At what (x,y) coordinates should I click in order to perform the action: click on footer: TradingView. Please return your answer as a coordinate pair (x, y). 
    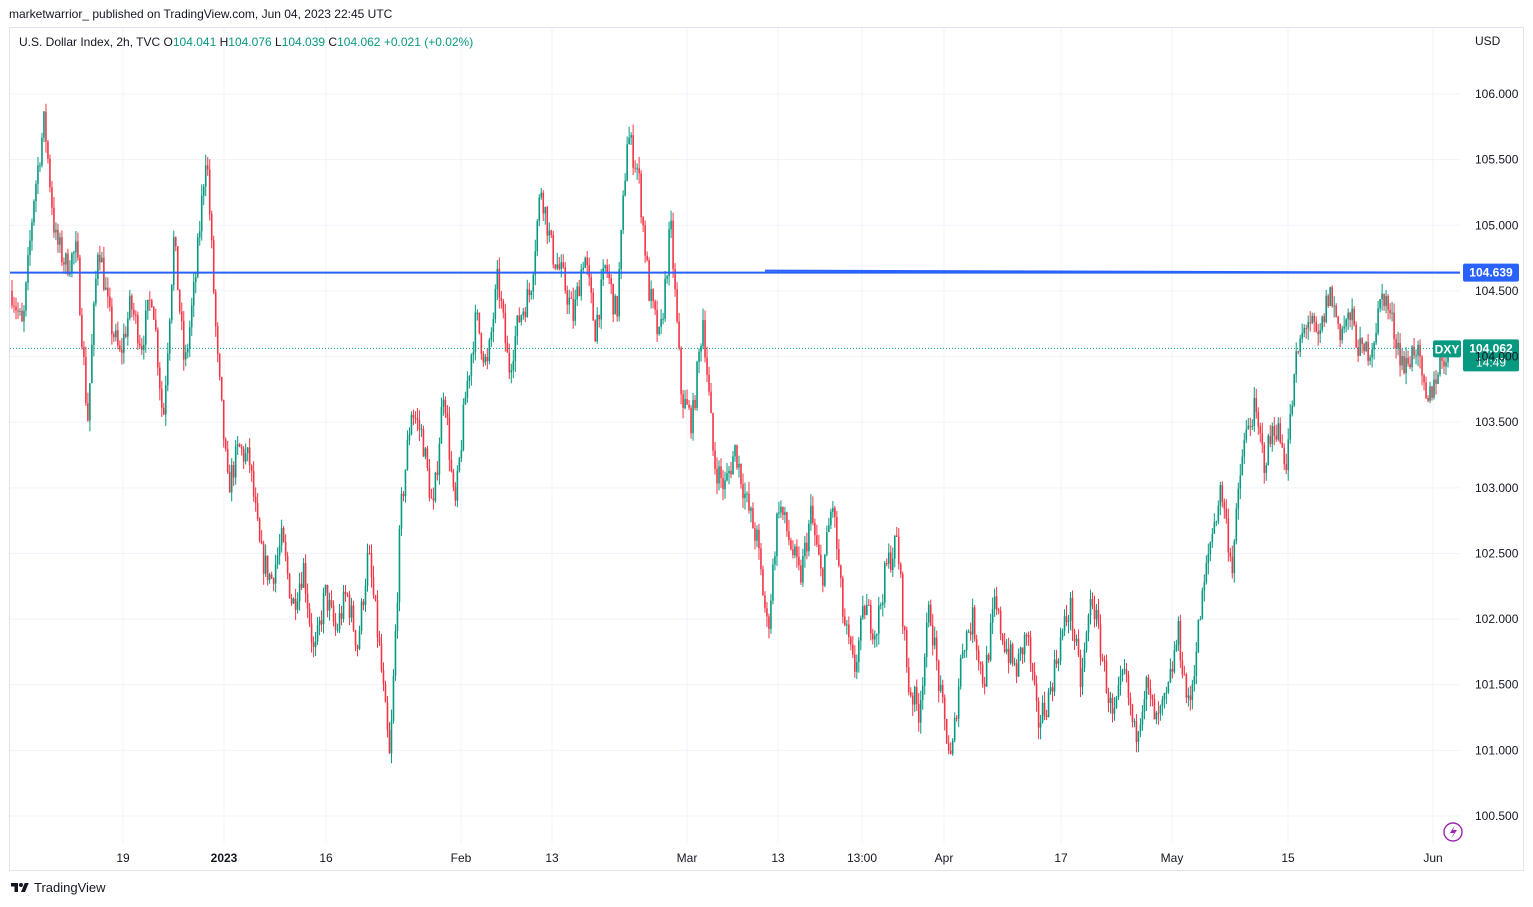
    Looking at the image, I should click on (58, 887).